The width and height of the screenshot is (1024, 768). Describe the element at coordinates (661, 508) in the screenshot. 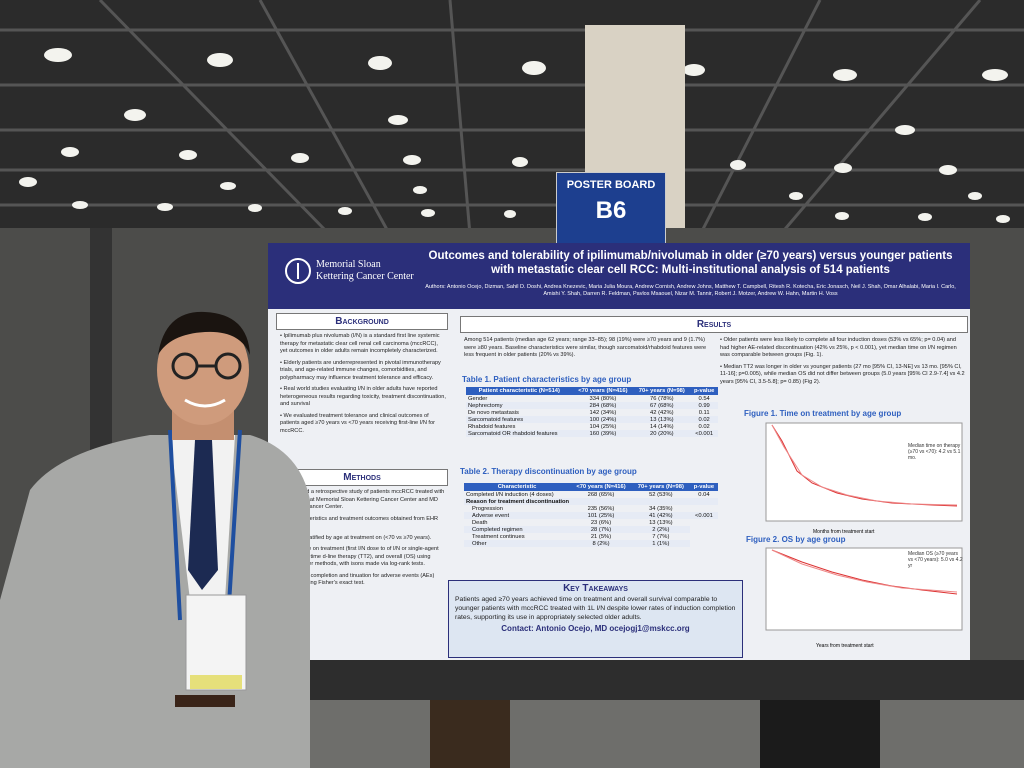

I see `cell: 34 (35%)` at that location.